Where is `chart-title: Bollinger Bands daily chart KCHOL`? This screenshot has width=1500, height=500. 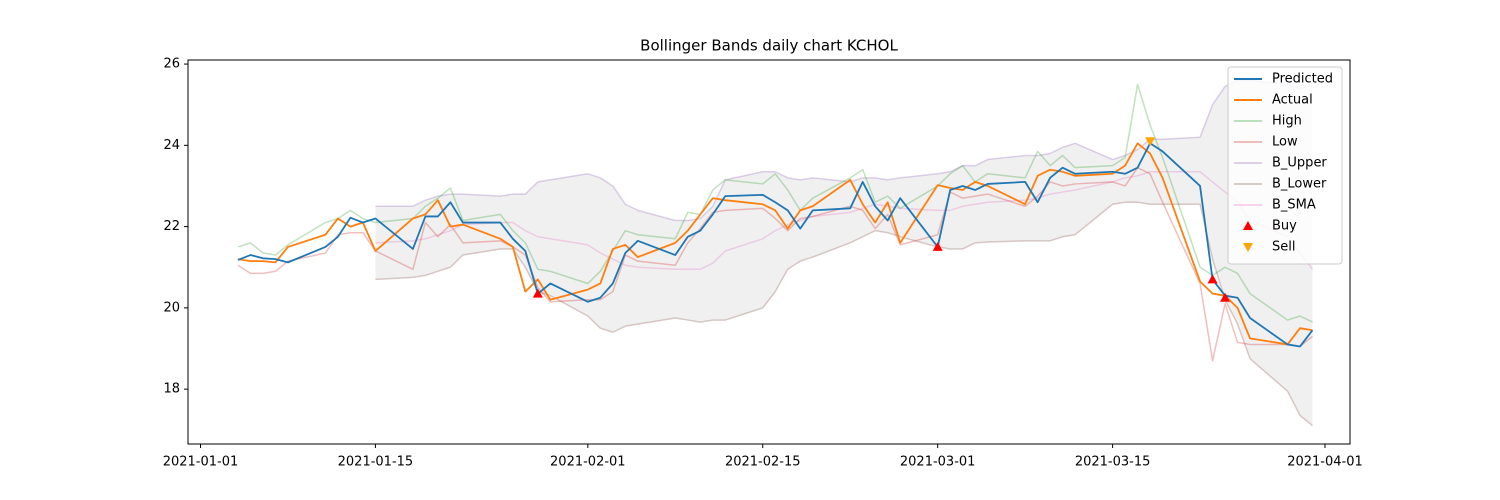 chart-title: Bollinger Bands daily chart KCHOL is located at coordinates (769, 46).